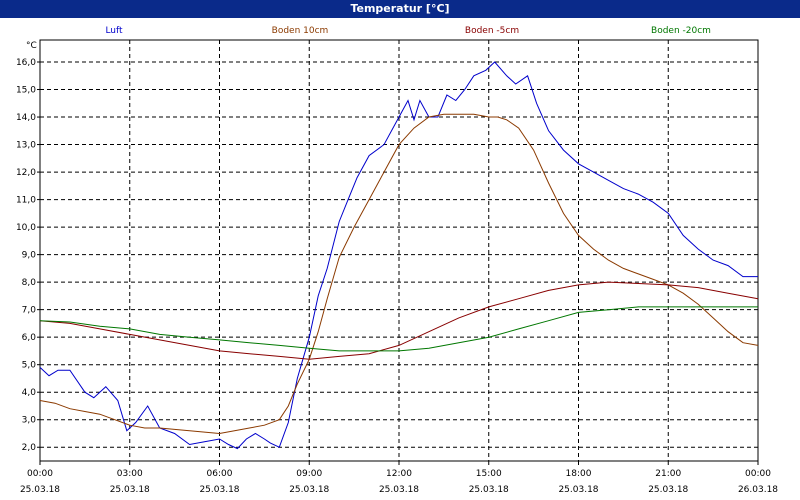  I want to click on y-tick-label: 9,0, so click(29, 256).